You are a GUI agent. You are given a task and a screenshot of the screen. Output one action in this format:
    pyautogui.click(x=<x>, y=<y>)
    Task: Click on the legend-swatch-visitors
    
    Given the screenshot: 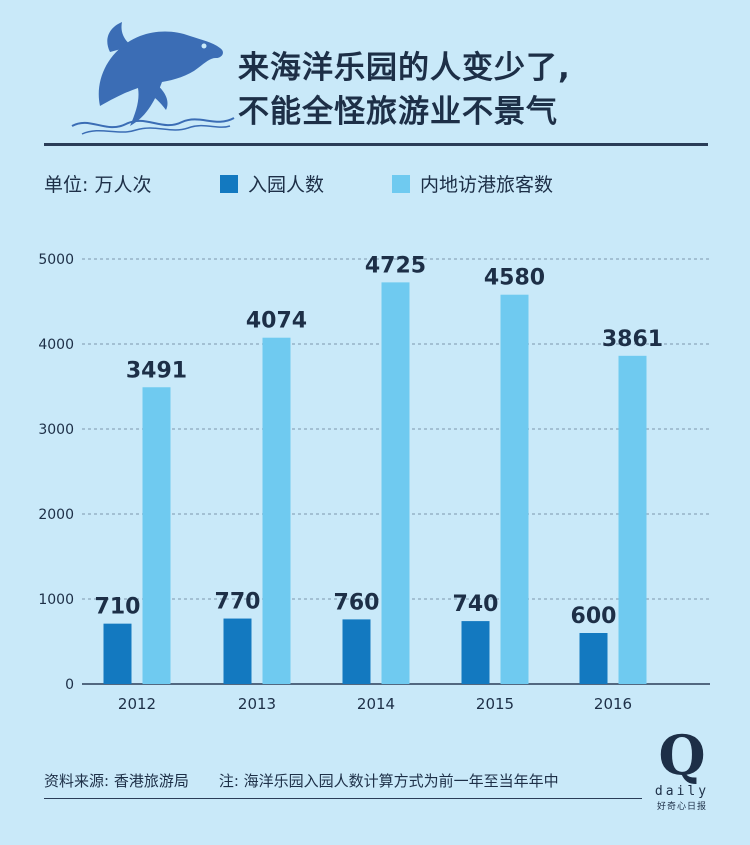 What is the action you would take?
    pyautogui.click(x=401, y=184)
    